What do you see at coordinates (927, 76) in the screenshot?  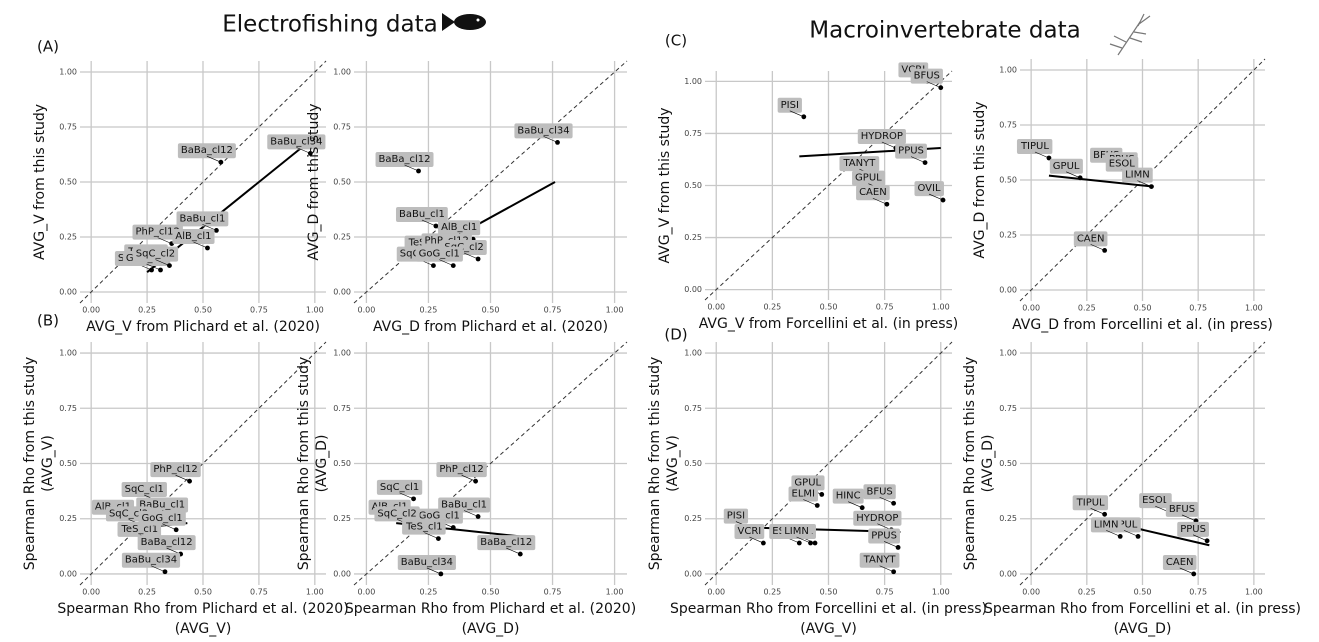 I see `point-label-text: BFUS` at bounding box center [927, 76].